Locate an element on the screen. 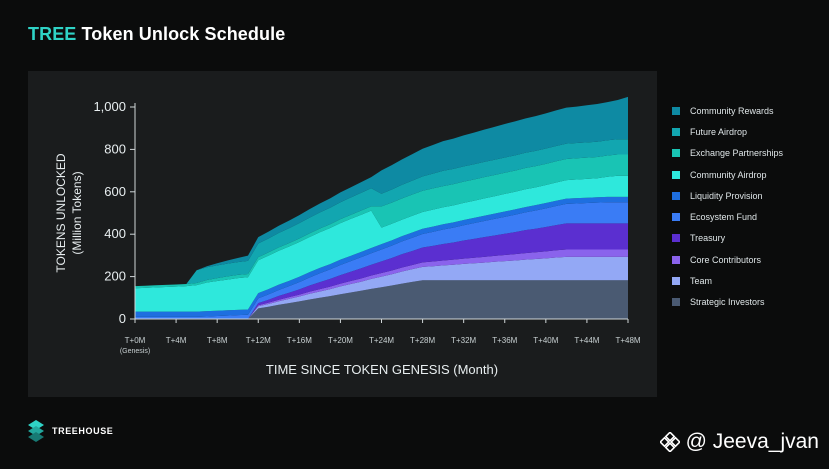 The width and height of the screenshot is (829, 469). x-tick-label: T+8M is located at coordinates (217, 340).